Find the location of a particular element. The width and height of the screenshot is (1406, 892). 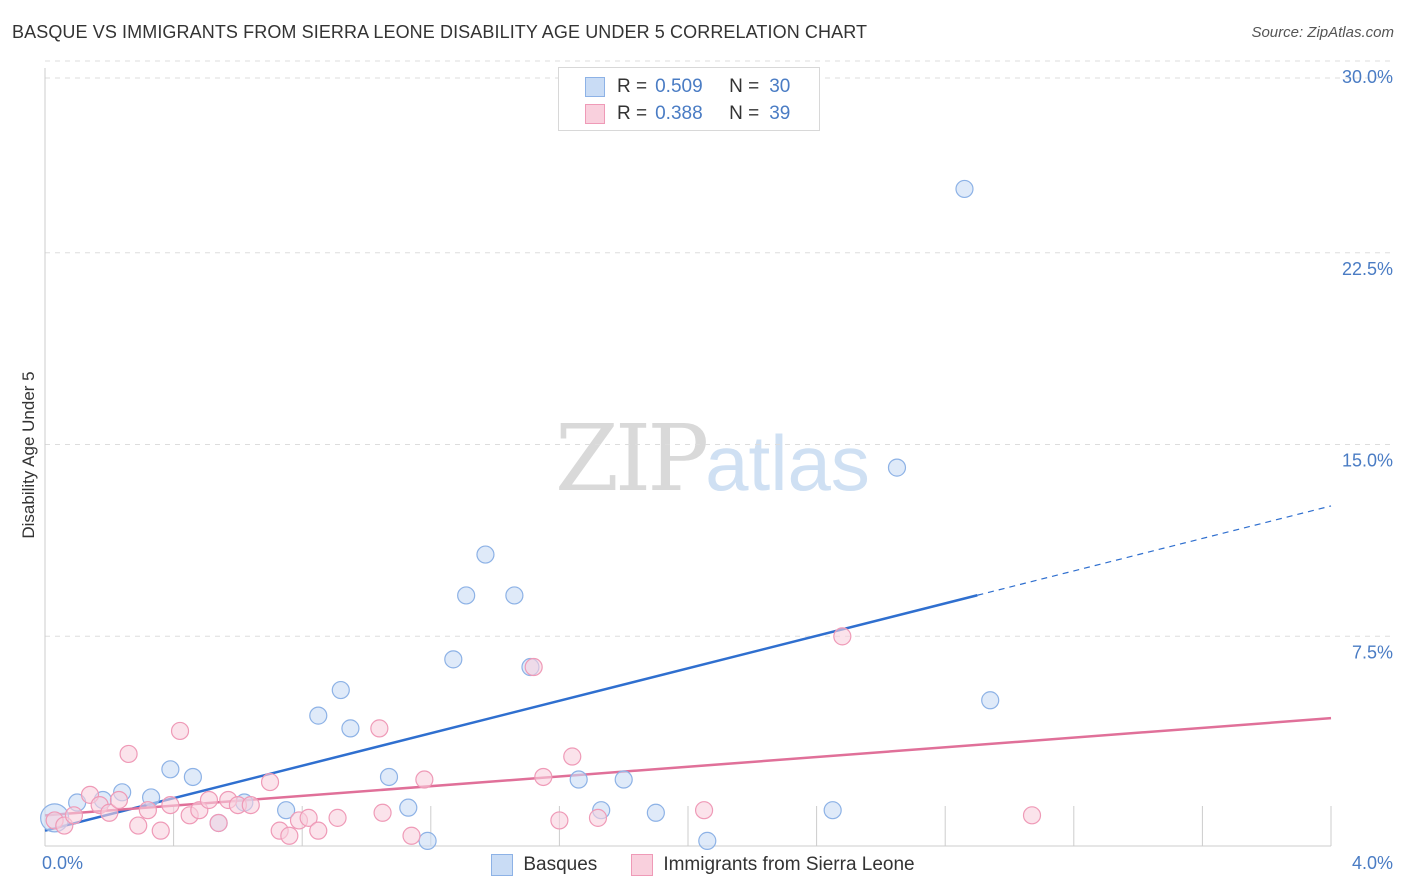

x-tick-label: 4.0% is located at coordinates (1372, 863).